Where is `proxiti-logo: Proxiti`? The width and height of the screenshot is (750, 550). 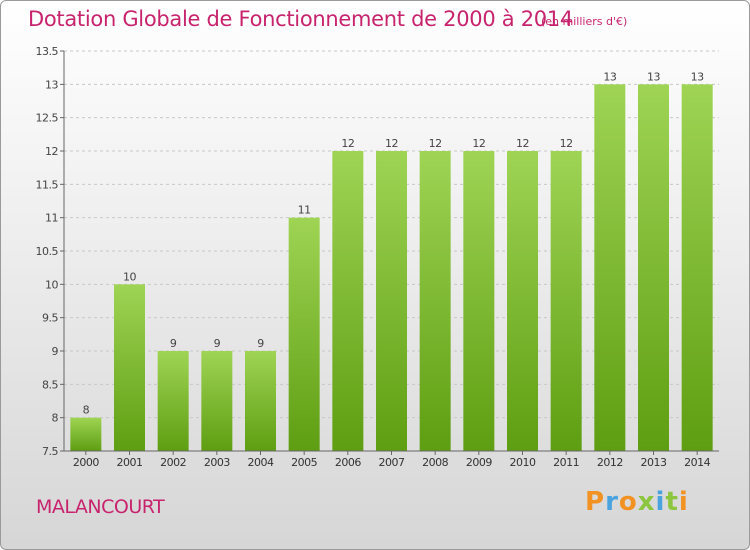
proxiti-logo: Proxiti is located at coordinates (637, 502).